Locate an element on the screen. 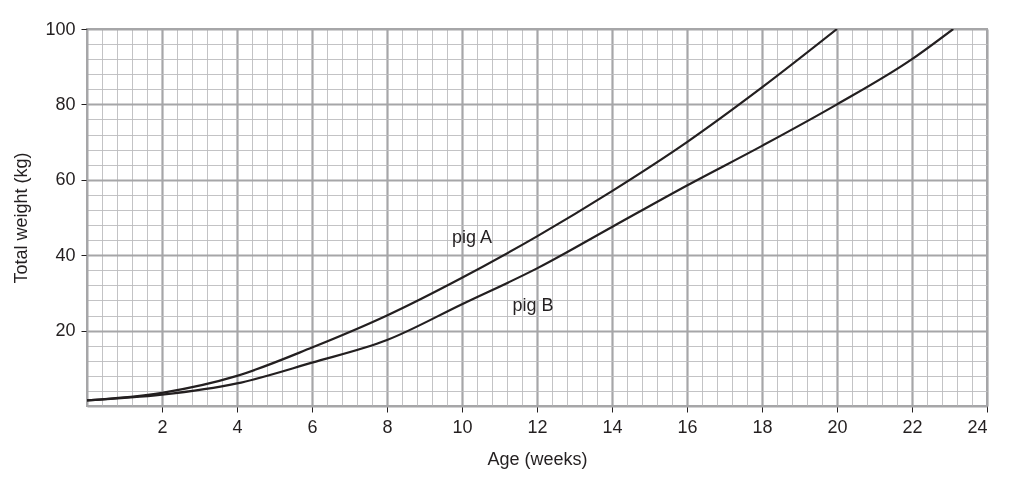  y-axis-title: Total weight (kg) is located at coordinates (21, 218).